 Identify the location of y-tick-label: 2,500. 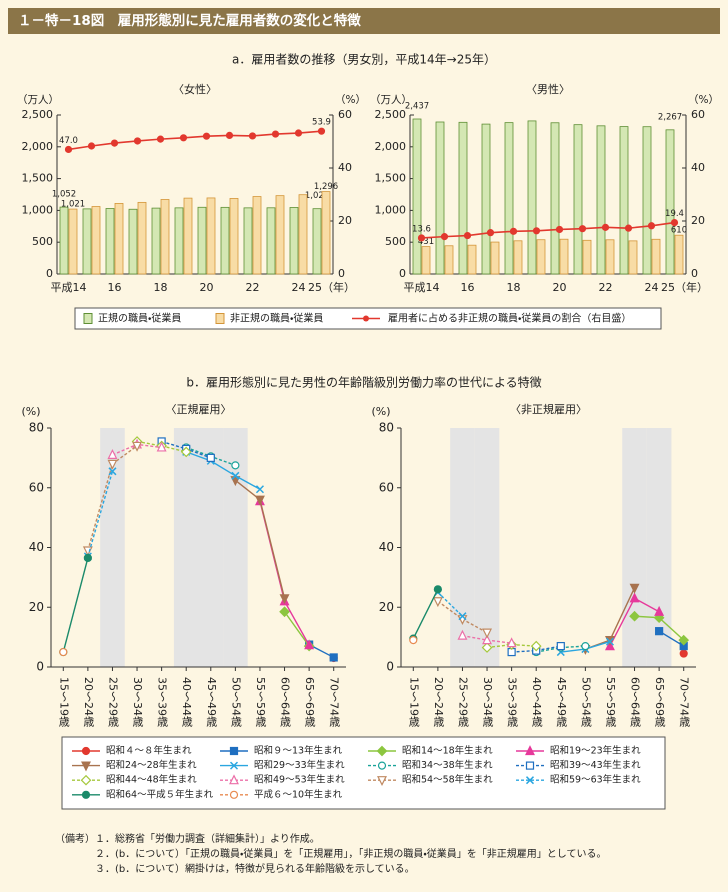
(38, 114).